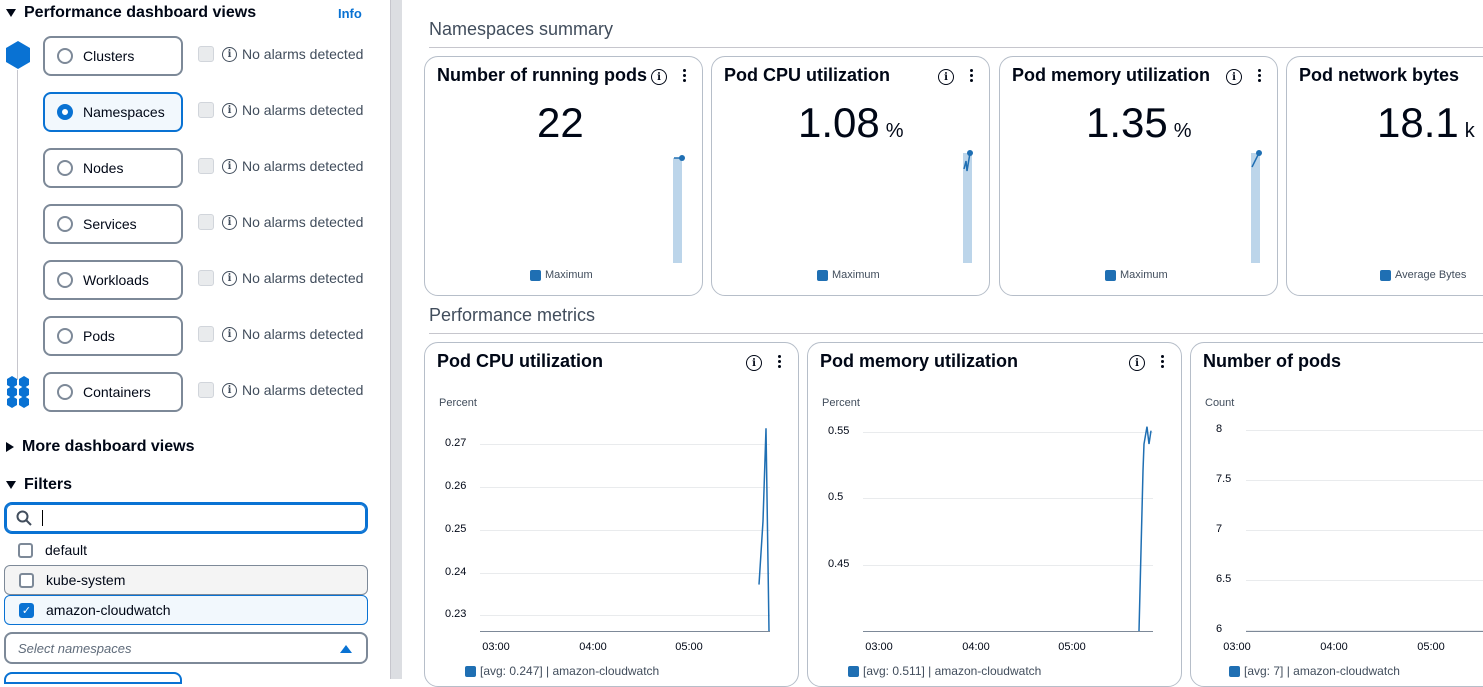  I want to click on filters-title: Filters, so click(48, 484).